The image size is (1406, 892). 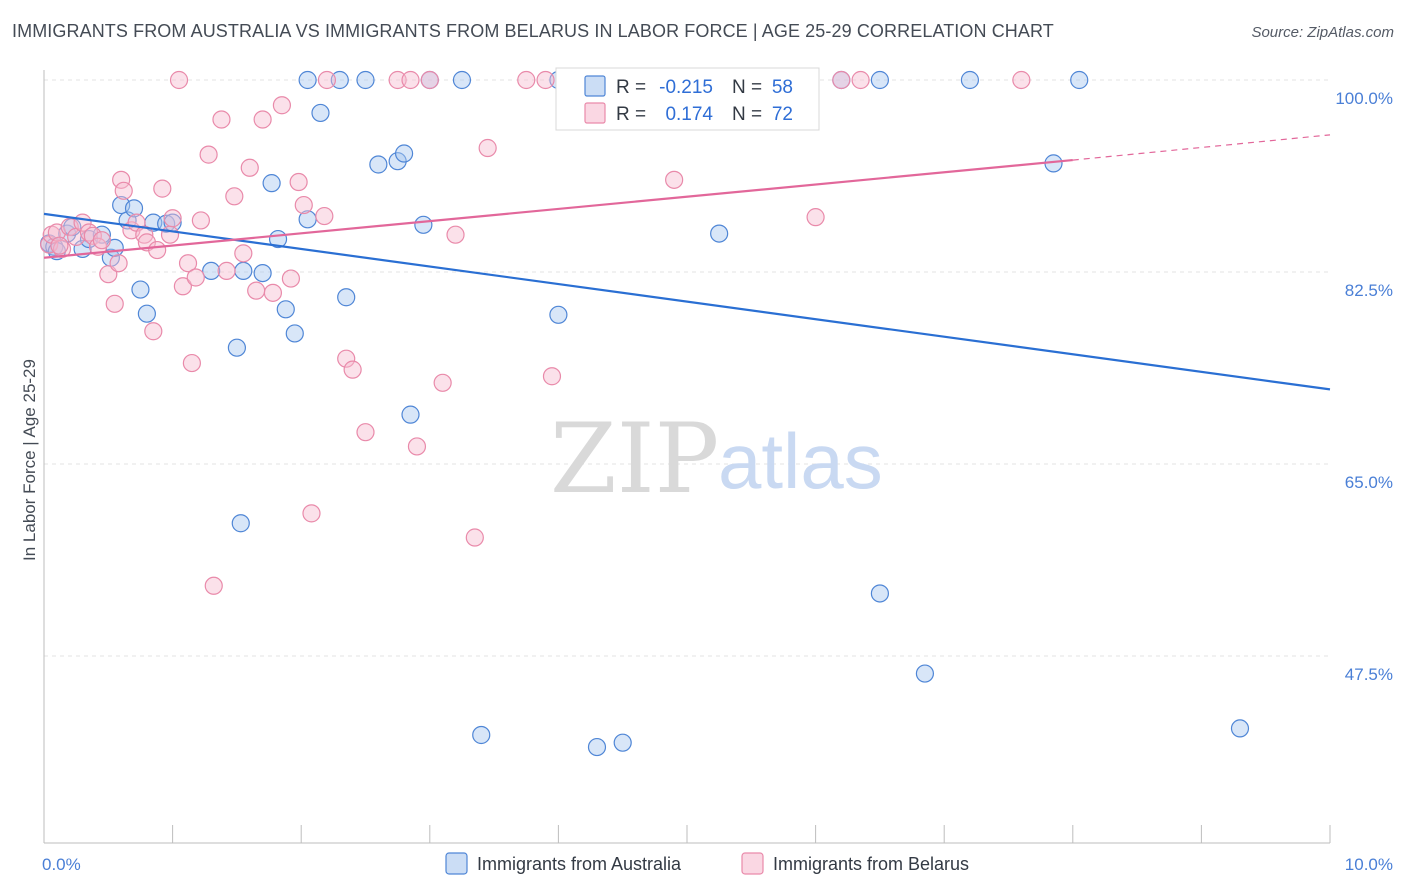 I want to click on y-tick-labels: 100.0% 82.5% 65.0% 47.5%, so click(x=1364, y=386).